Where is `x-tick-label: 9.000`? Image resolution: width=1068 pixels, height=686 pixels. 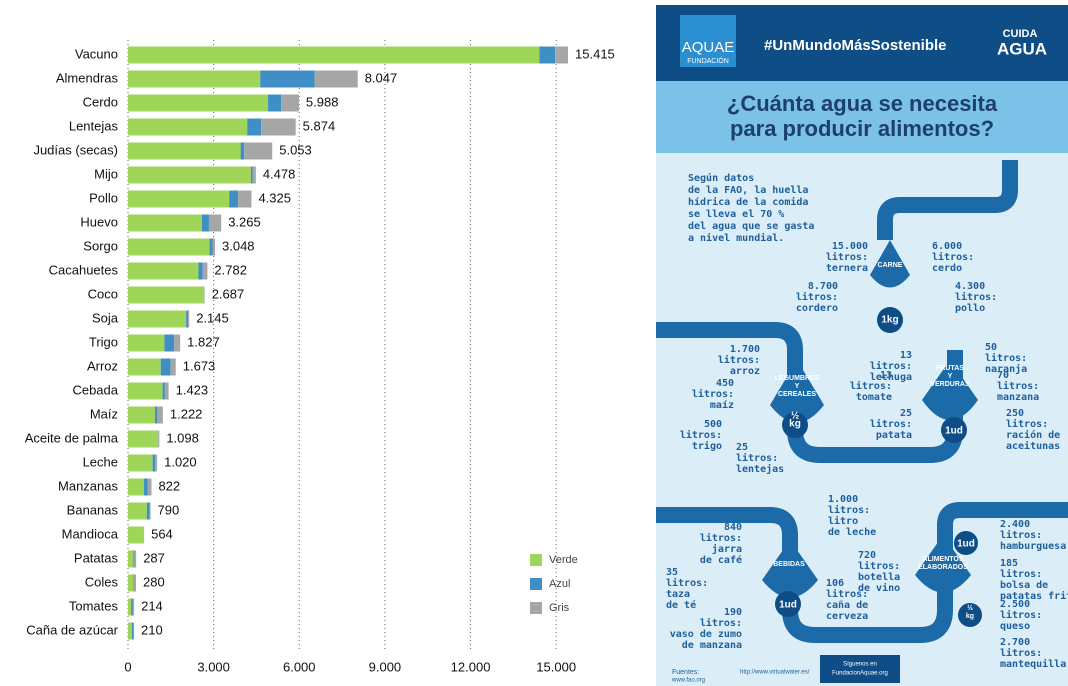
x-tick-label: 9.000 is located at coordinates (385, 666).